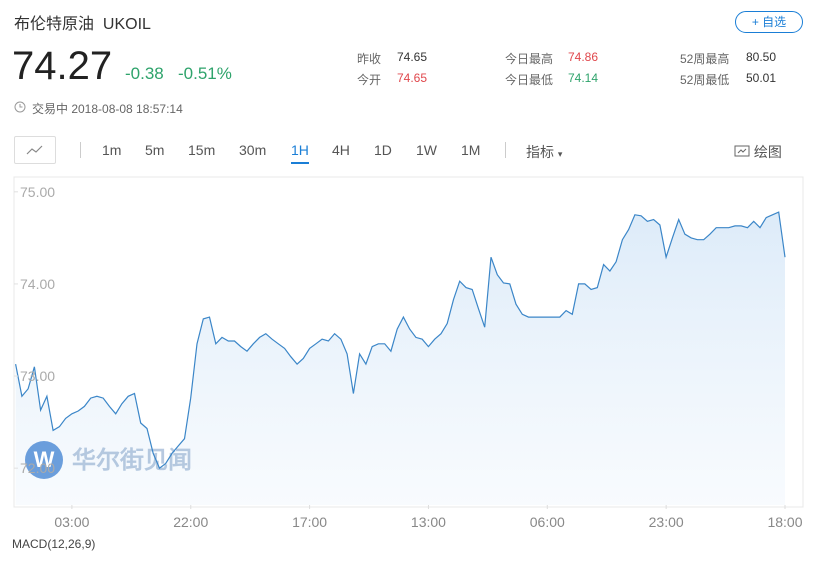 This screenshot has height=561, width=816. I want to click on indicator-label: 指标, so click(540, 152).